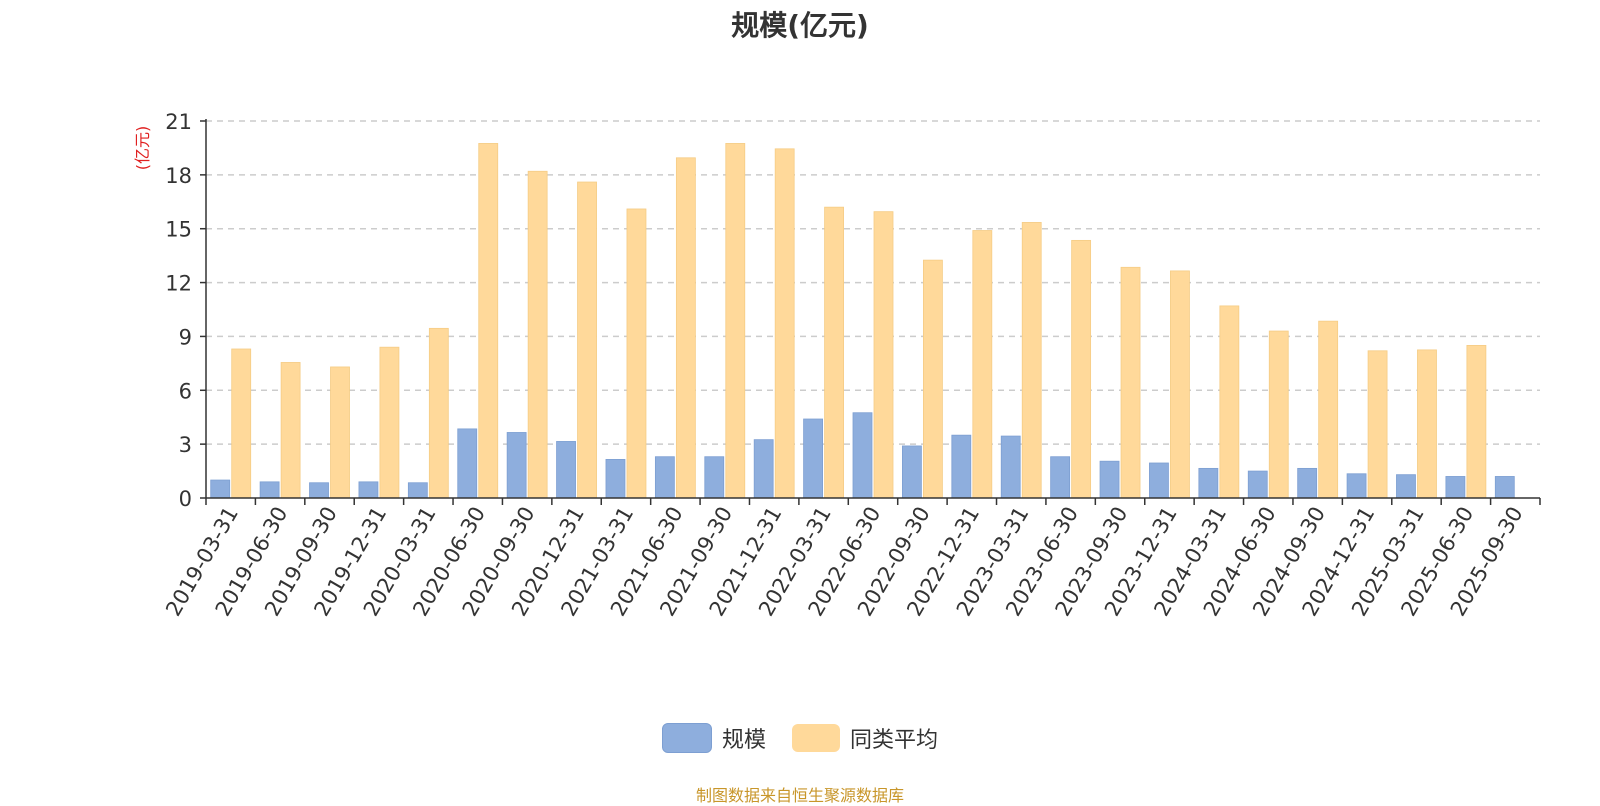  Describe the element at coordinates (713, 738) in the screenshot. I see `legend-item-scale: 规模` at that location.